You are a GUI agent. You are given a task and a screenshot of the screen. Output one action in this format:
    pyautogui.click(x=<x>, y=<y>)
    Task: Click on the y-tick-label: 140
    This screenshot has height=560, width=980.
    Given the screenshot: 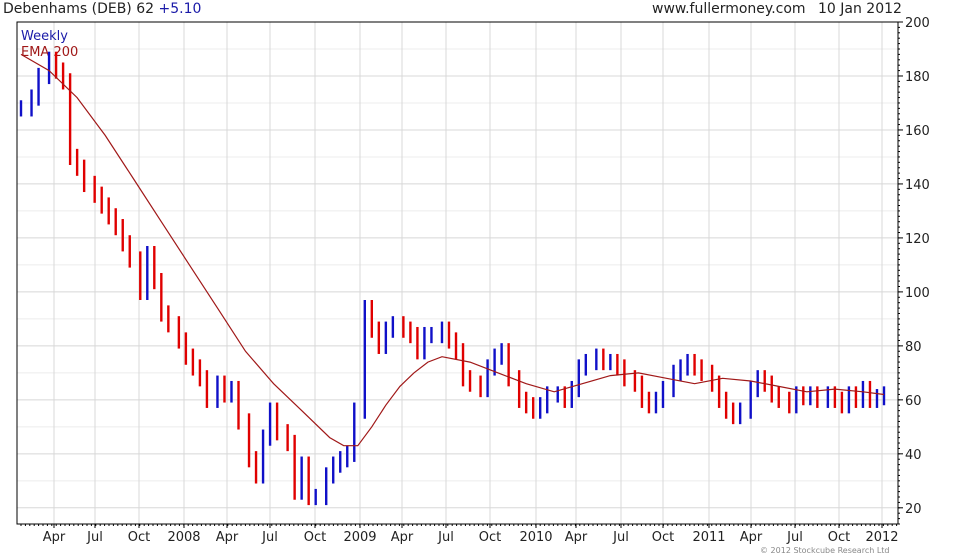 What is the action you would take?
    pyautogui.click(x=917, y=185)
    